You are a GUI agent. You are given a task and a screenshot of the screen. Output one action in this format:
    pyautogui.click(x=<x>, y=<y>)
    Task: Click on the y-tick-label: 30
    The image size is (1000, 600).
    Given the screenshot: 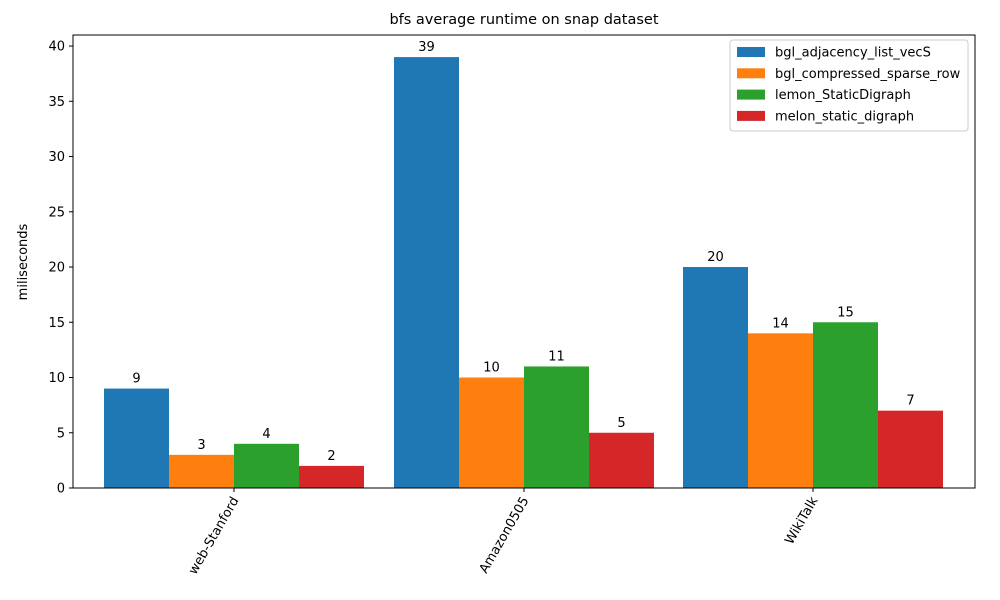 What is the action you would take?
    pyautogui.click(x=56, y=157)
    